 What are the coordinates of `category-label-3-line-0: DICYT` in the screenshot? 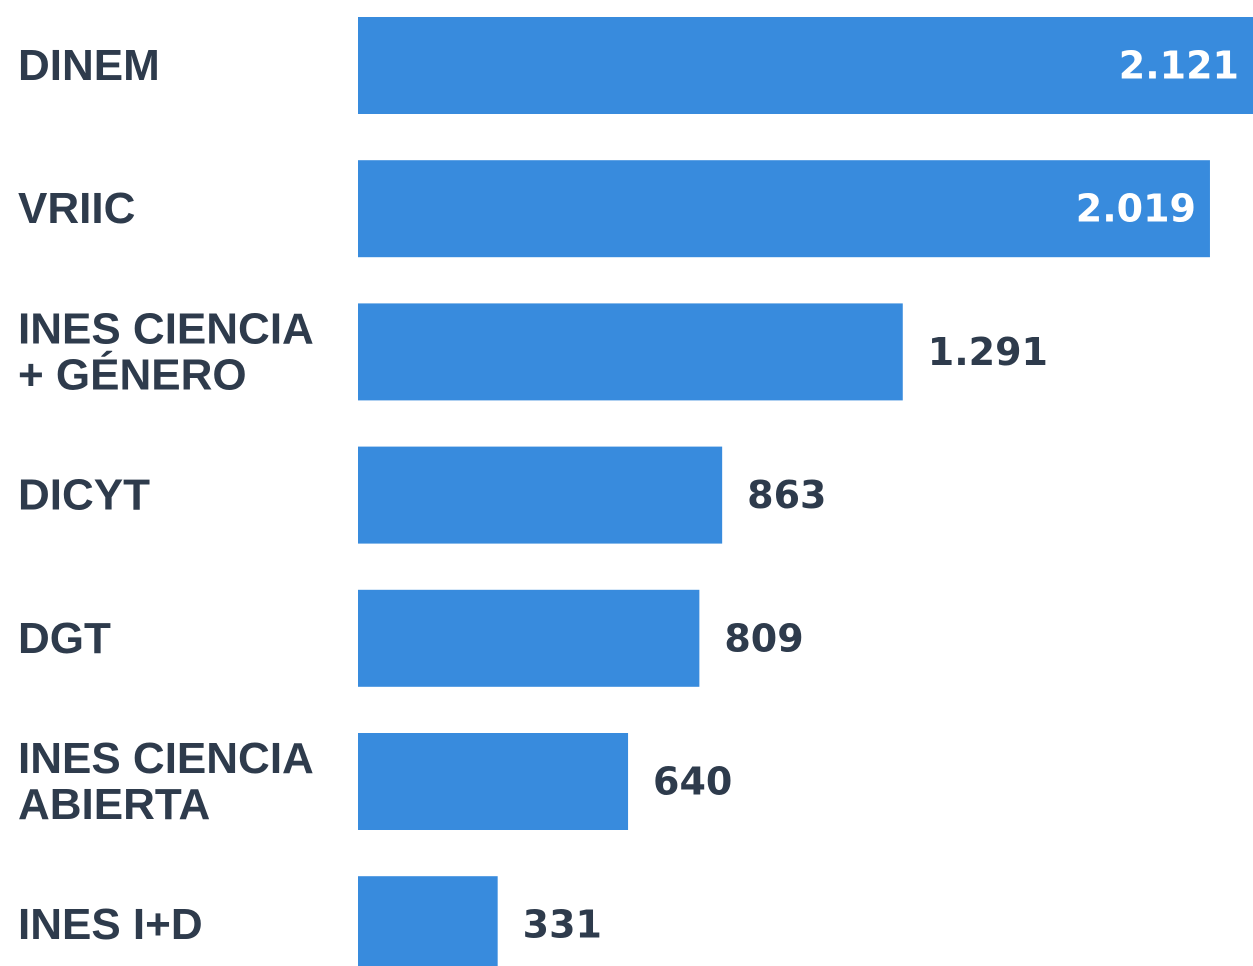 It's located at (84, 495).